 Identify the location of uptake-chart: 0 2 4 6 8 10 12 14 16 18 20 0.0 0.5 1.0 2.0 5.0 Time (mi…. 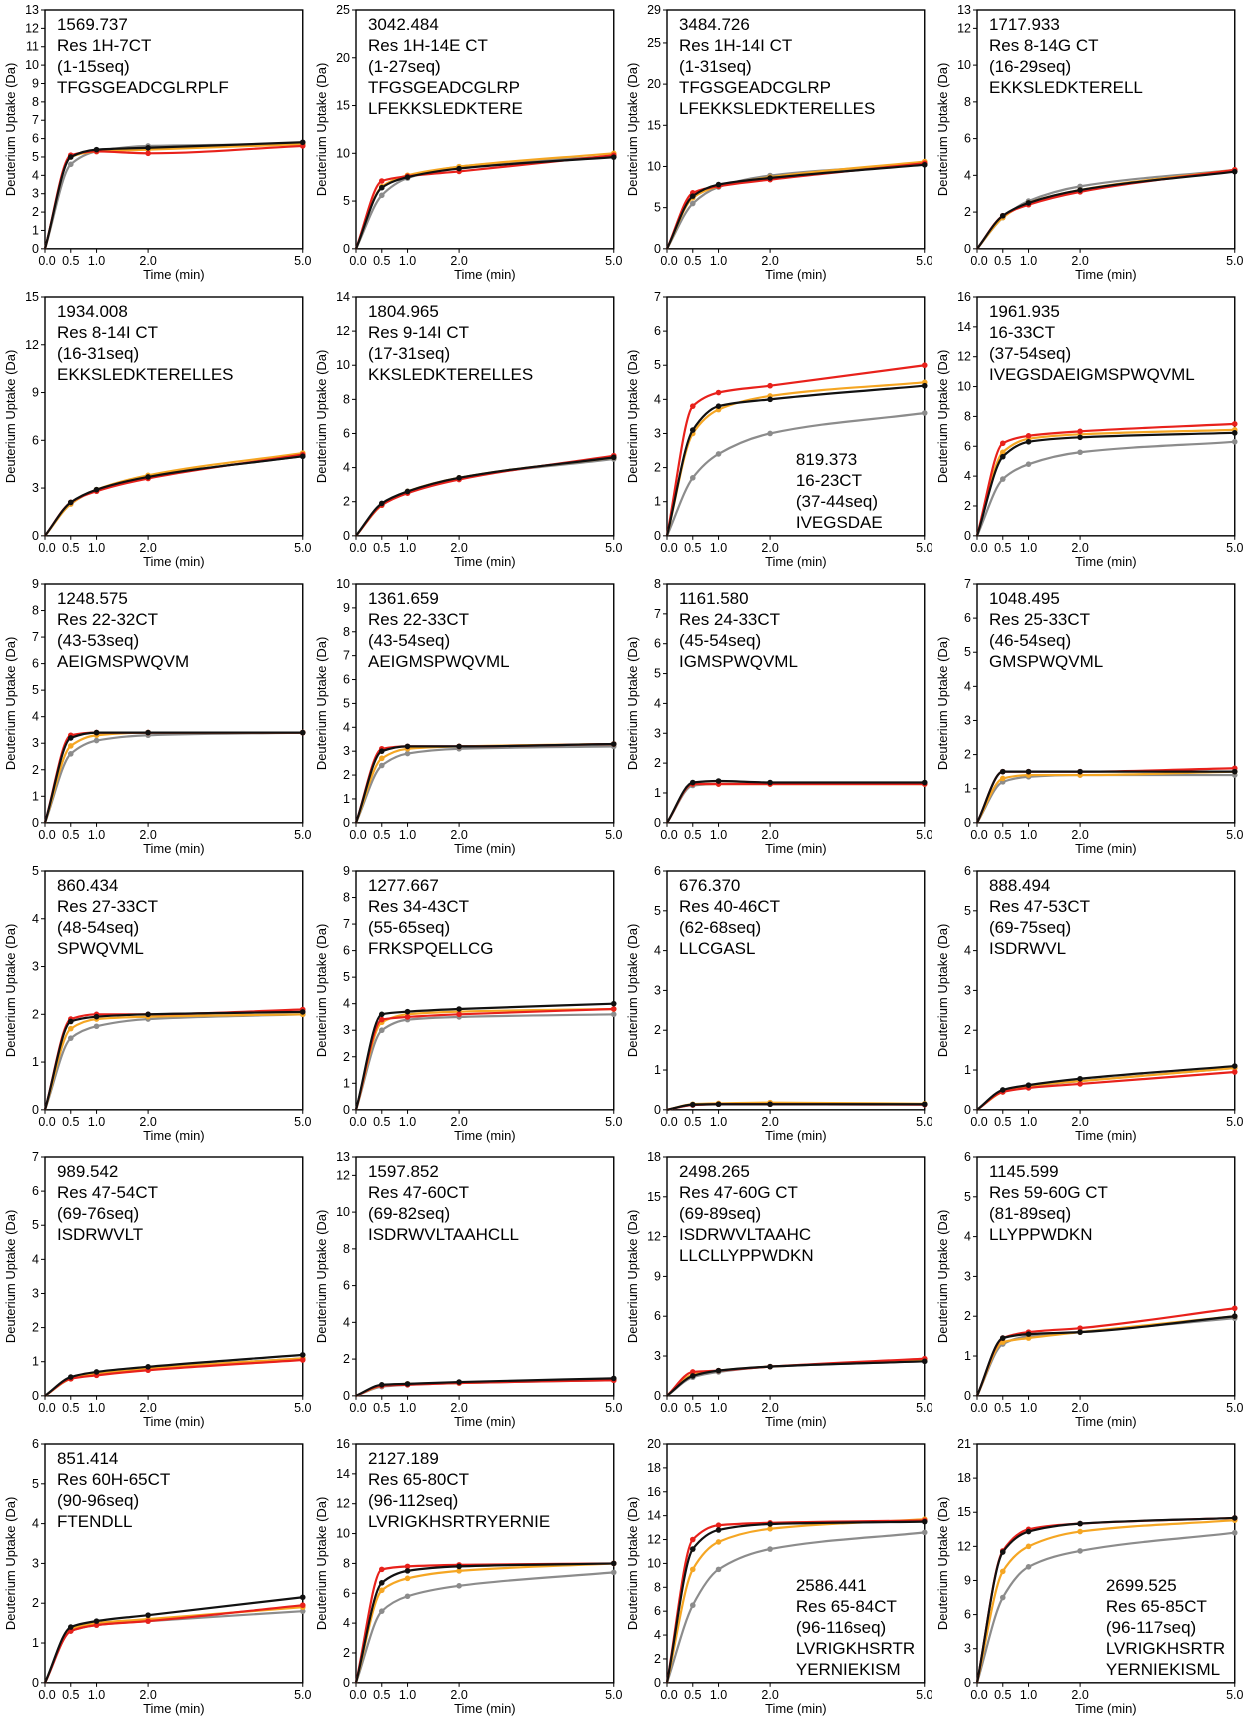
(779, 1576).